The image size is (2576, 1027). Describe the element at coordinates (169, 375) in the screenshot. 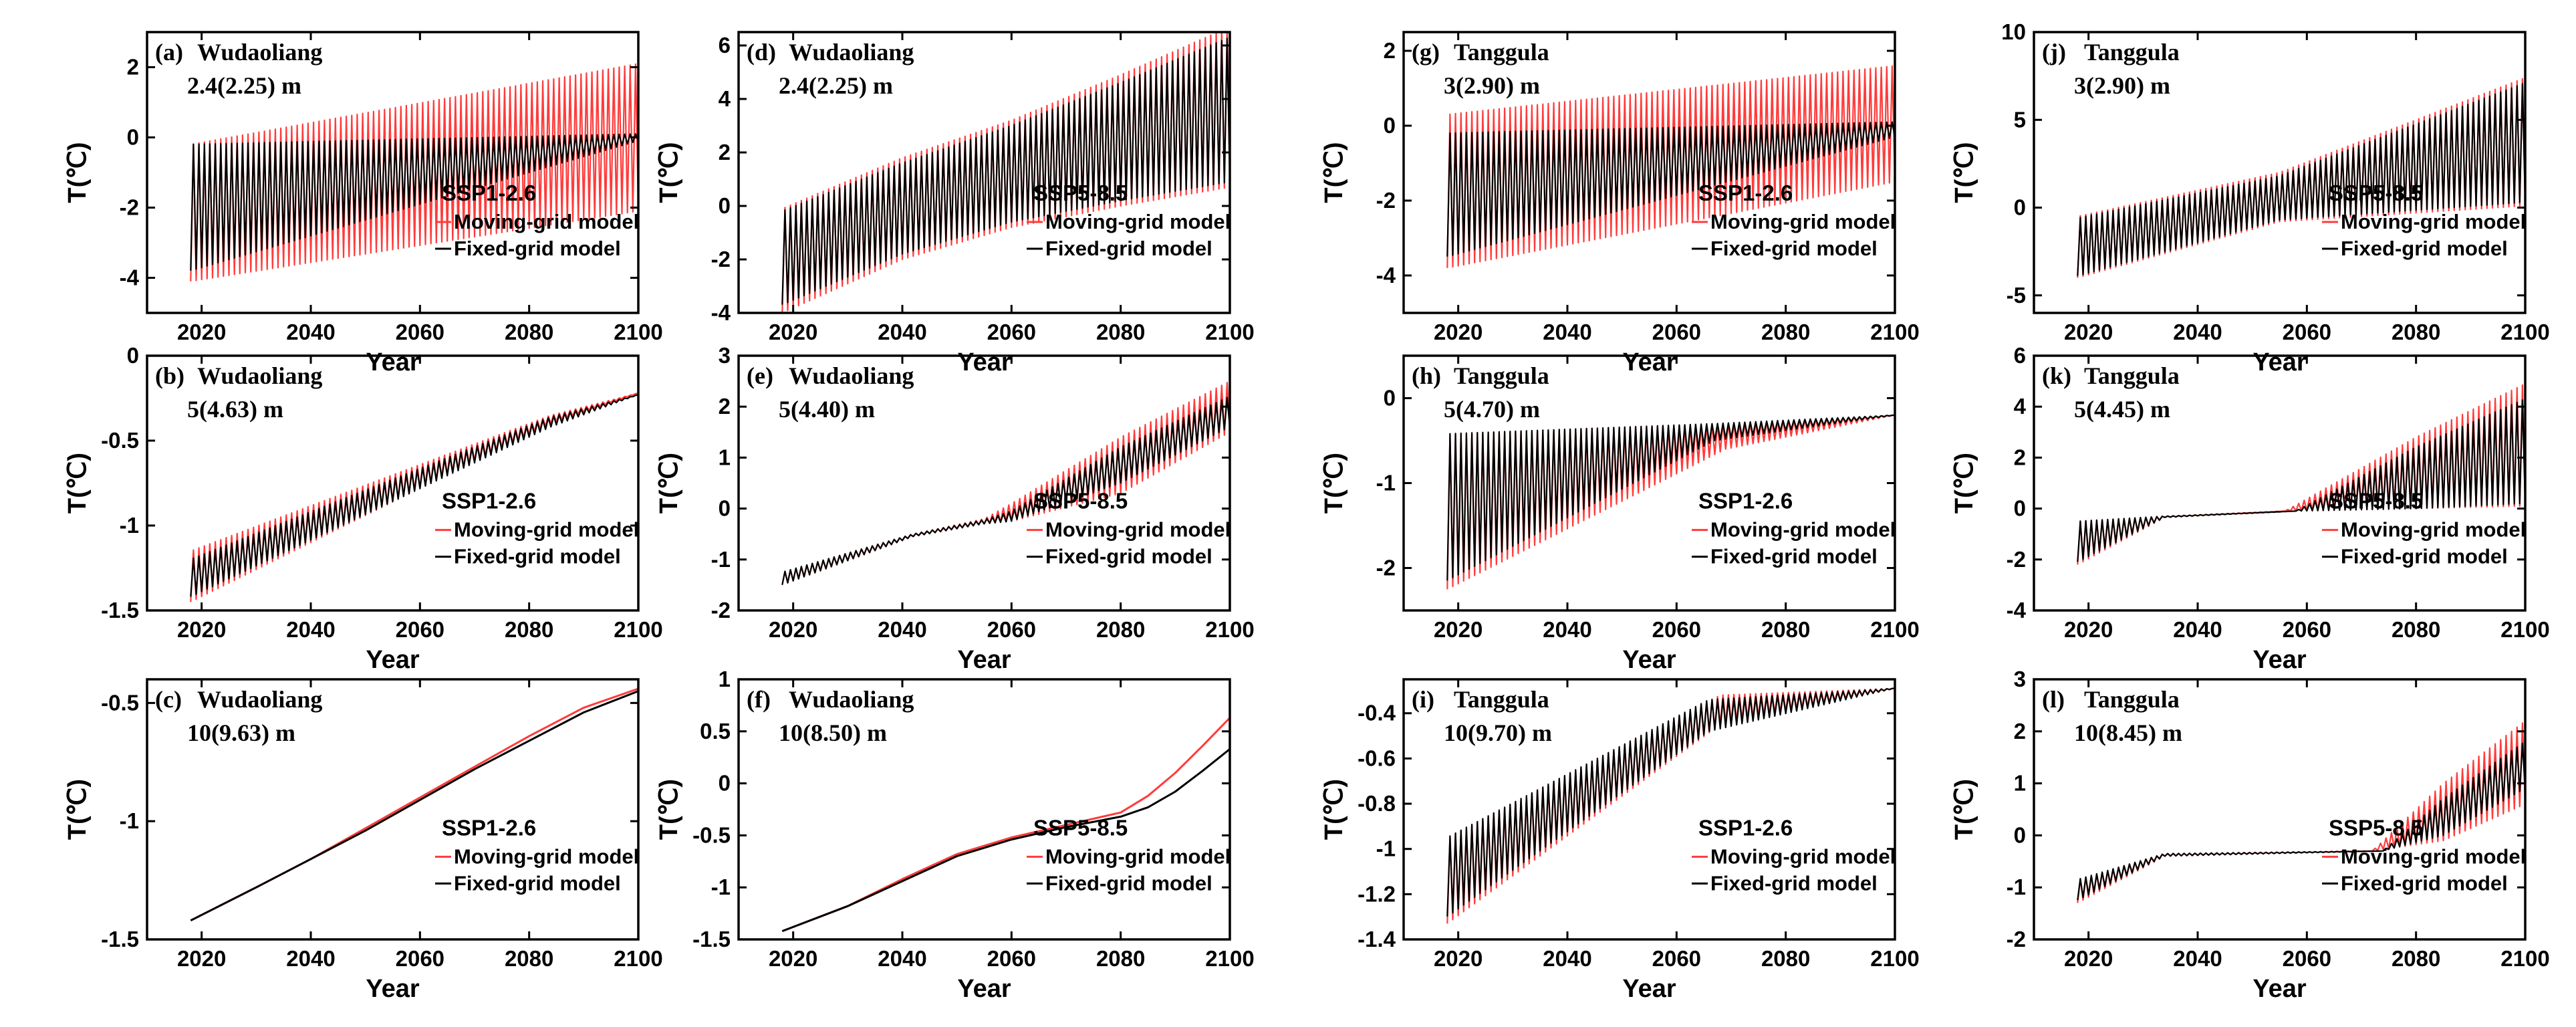

I see `panel-letter: (b)` at that location.